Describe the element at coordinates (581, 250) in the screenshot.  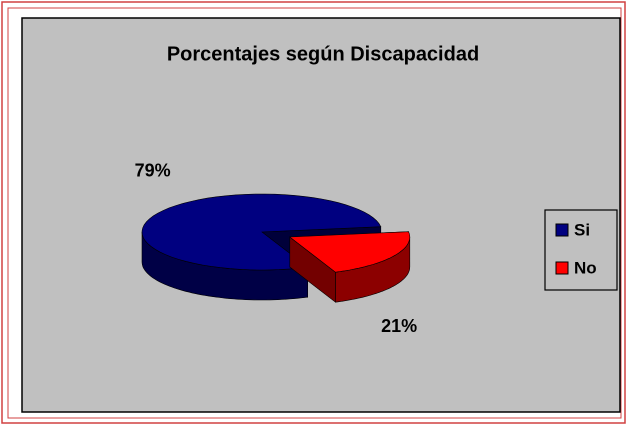
I see `legend-box` at that location.